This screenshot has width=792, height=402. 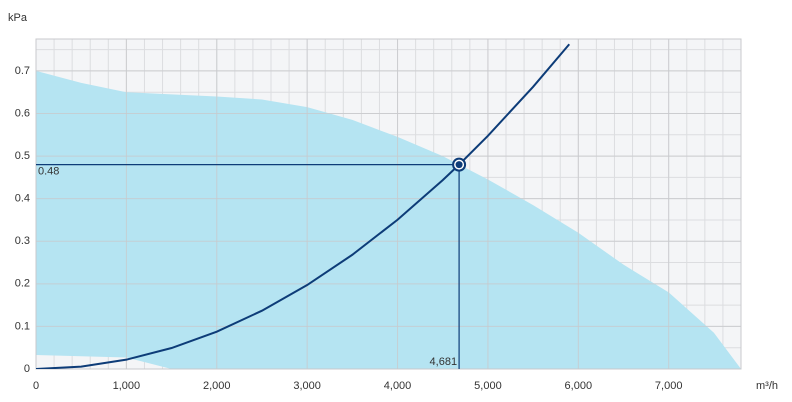 What do you see at coordinates (22, 241) in the screenshot?
I see `y-tick-label: 0.3` at bounding box center [22, 241].